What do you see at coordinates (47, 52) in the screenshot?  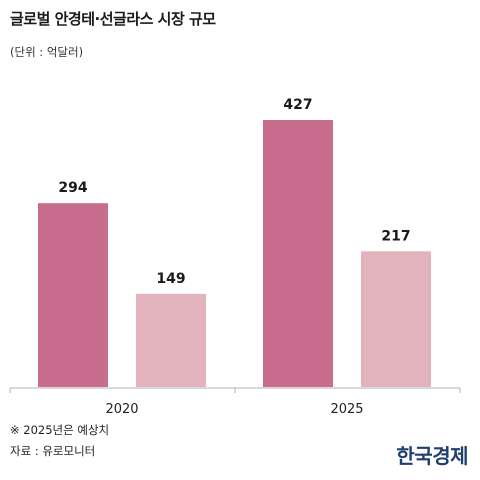 I see `unit-label: (단위 : 억달러)` at bounding box center [47, 52].